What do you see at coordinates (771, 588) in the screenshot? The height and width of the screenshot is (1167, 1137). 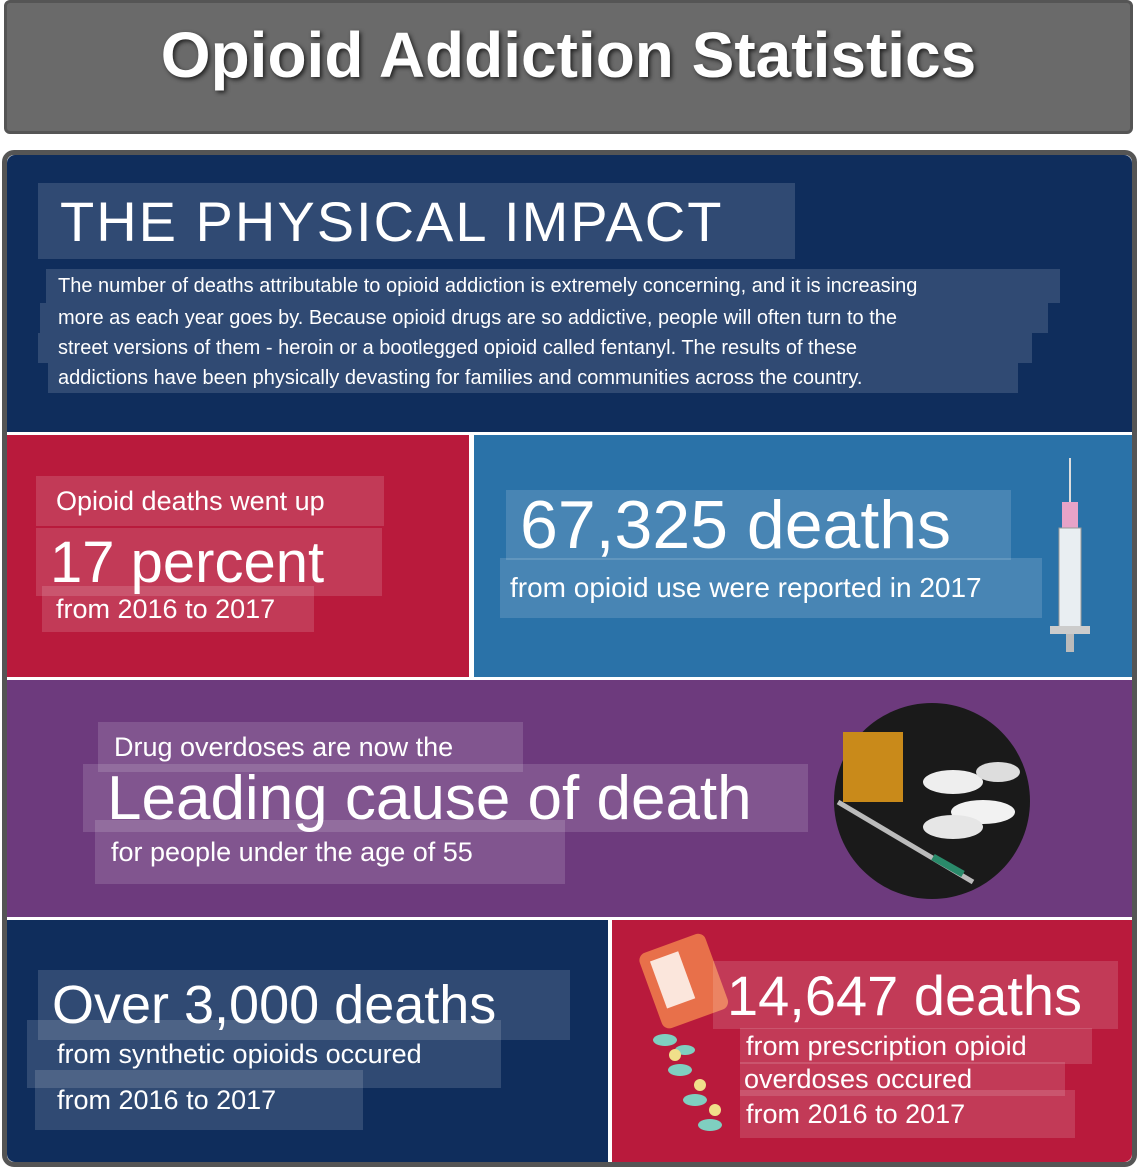 I see `stat-note: from opioid use were reported in 2017` at bounding box center [771, 588].